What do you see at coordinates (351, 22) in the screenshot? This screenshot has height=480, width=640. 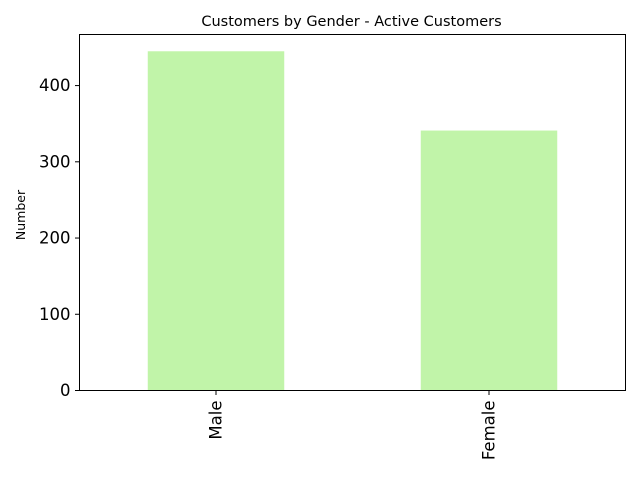 I see `chart-title: Customers by Gender - Active Customers` at bounding box center [351, 22].